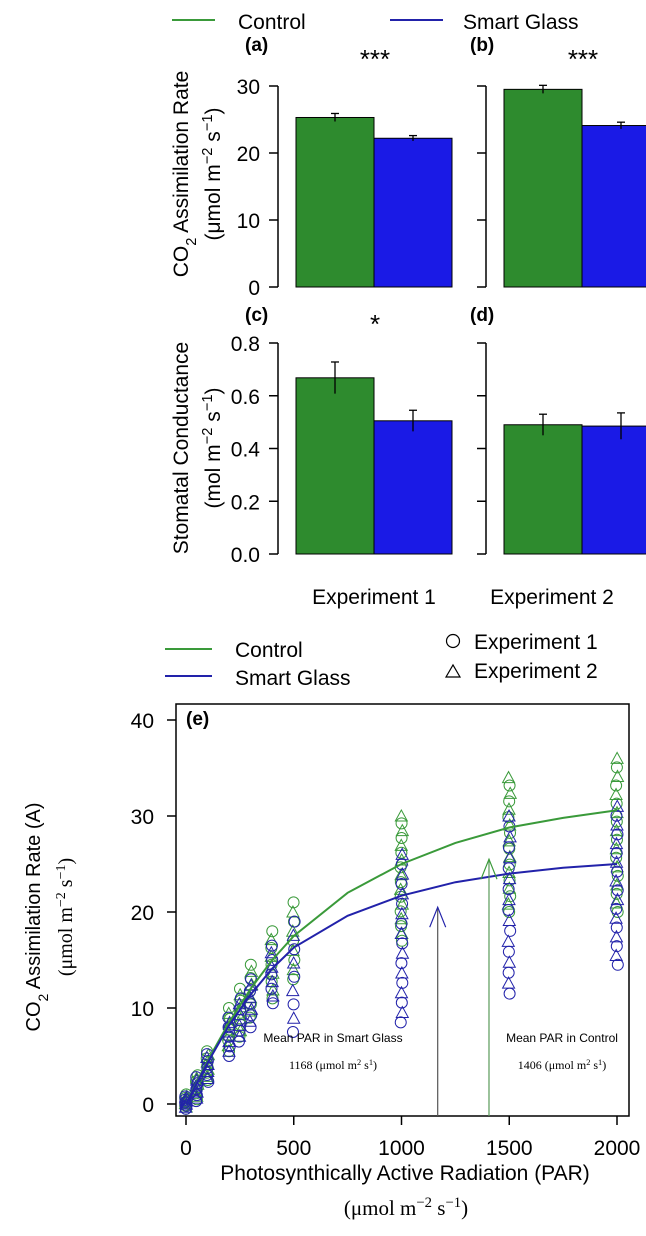 Image resolution: width=646 pixels, height=1236 pixels. What do you see at coordinates (245, 344) in the screenshot?
I see `y-tick-label: 0.8` at bounding box center [245, 344].